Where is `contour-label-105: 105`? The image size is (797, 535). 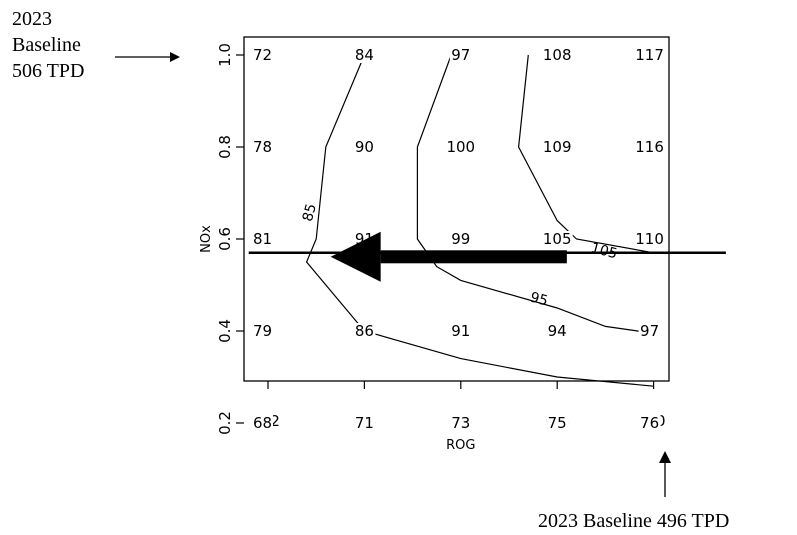
contour-label-105: 105 is located at coordinates (604, 251).